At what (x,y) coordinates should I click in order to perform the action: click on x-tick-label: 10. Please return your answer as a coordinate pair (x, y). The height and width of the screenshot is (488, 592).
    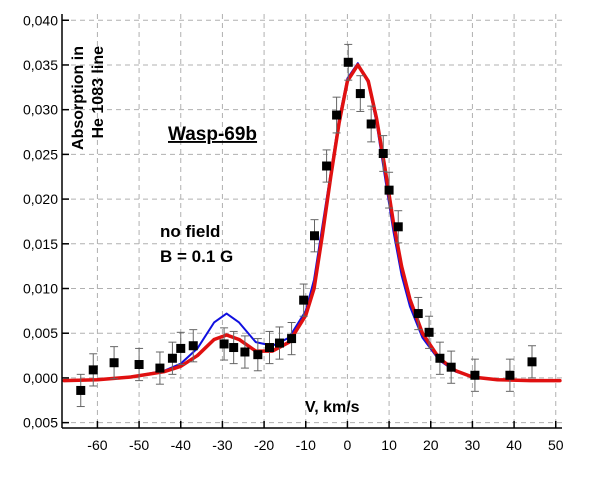
    Looking at the image, I should click on (389, 445).